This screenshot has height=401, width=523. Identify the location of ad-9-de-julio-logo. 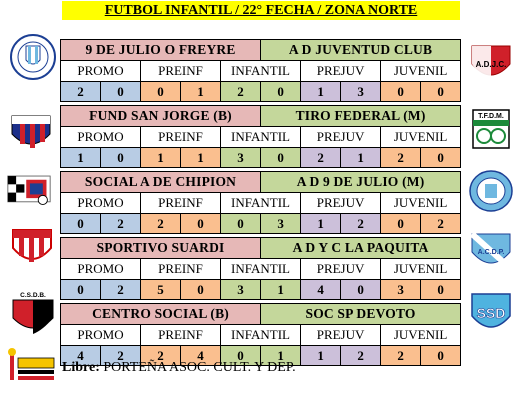
(491, 191).